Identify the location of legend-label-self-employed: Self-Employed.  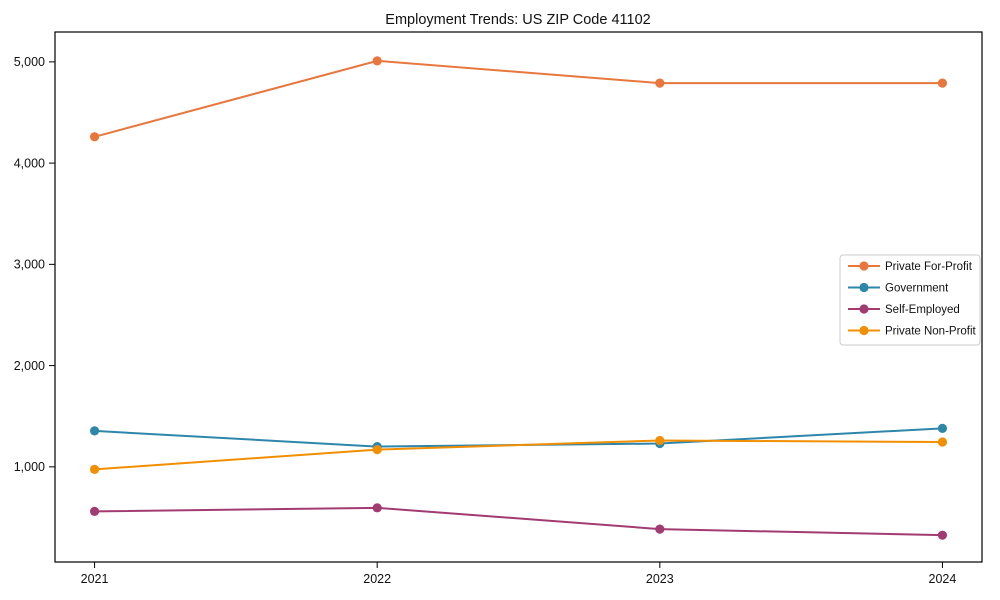
(922, 310).